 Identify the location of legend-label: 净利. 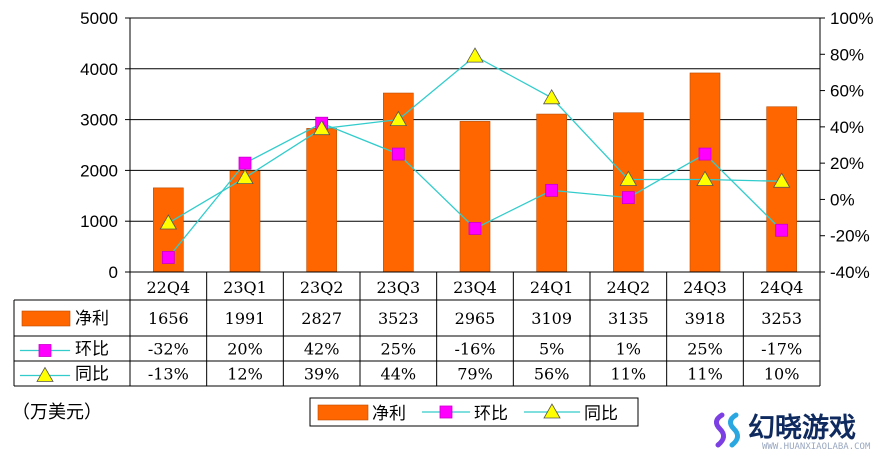
(389, 414).